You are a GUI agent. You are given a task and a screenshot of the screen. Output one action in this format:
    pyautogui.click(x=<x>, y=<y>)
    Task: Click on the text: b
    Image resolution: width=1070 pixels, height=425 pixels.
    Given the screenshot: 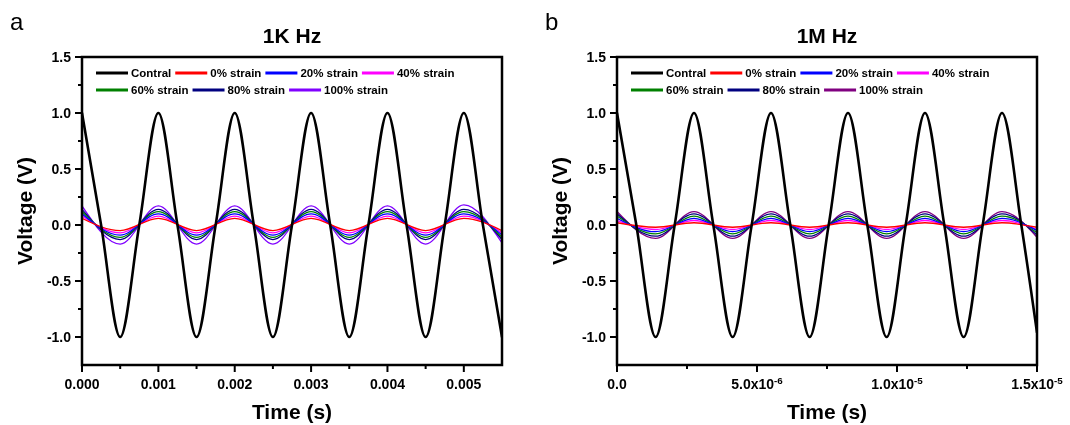 What is the action you would take?
    pyautogui.click(x=552, y=21)
    